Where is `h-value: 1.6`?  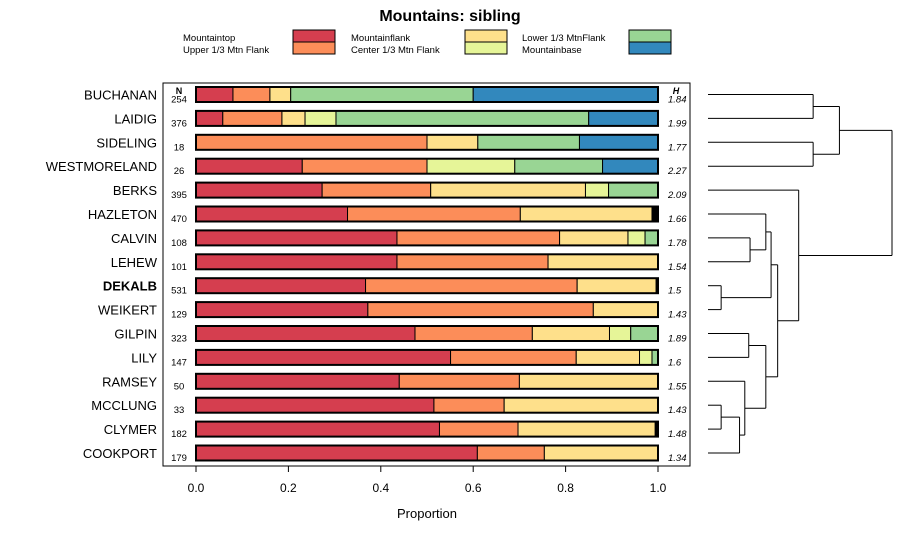
h-value: 1.6 is located at coordinates (675, 362).